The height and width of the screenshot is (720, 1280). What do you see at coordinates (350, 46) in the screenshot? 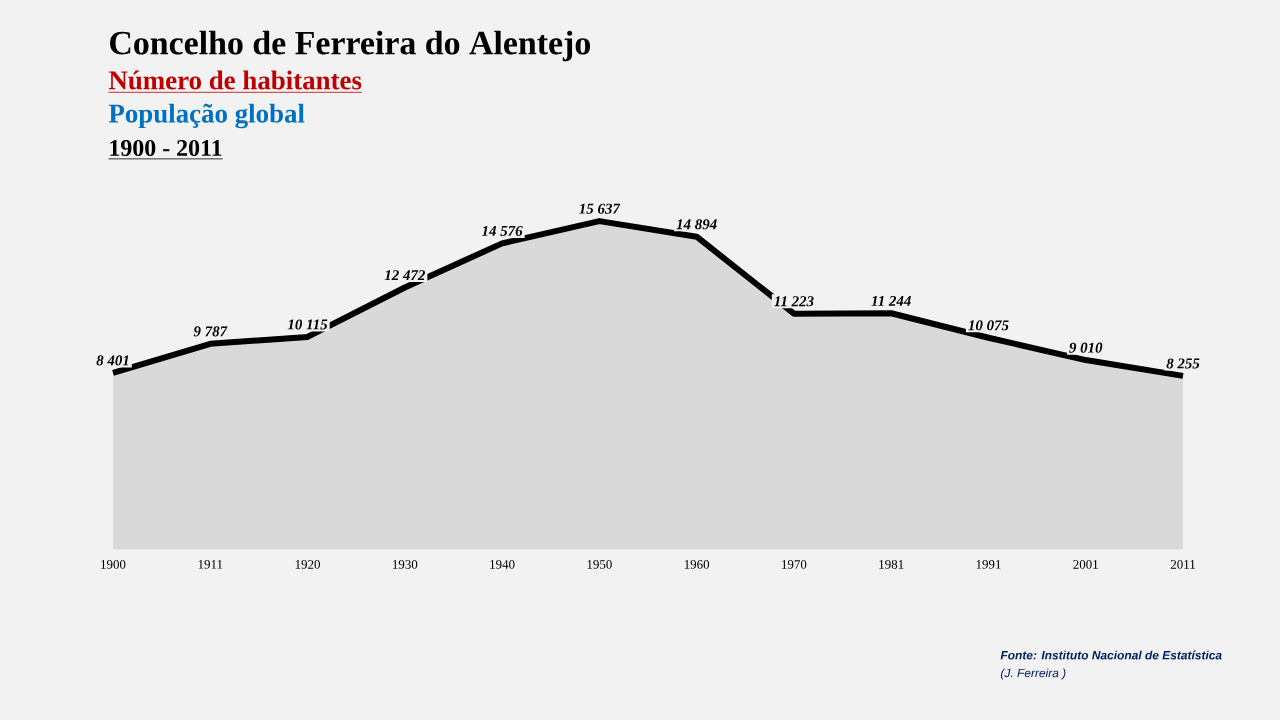
I see `chart-title: Concelho de Ferreira do Alentejo` at bounding box center [350, 46].